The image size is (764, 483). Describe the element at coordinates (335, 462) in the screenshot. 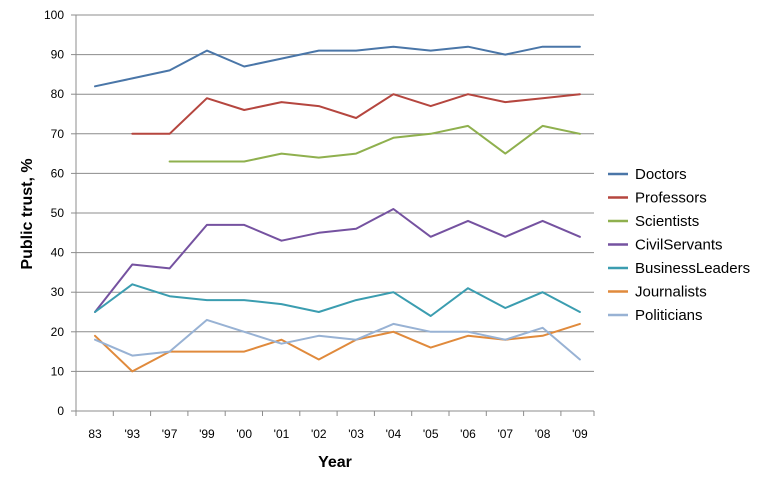

I see `x-axis-title: Year` at that location.